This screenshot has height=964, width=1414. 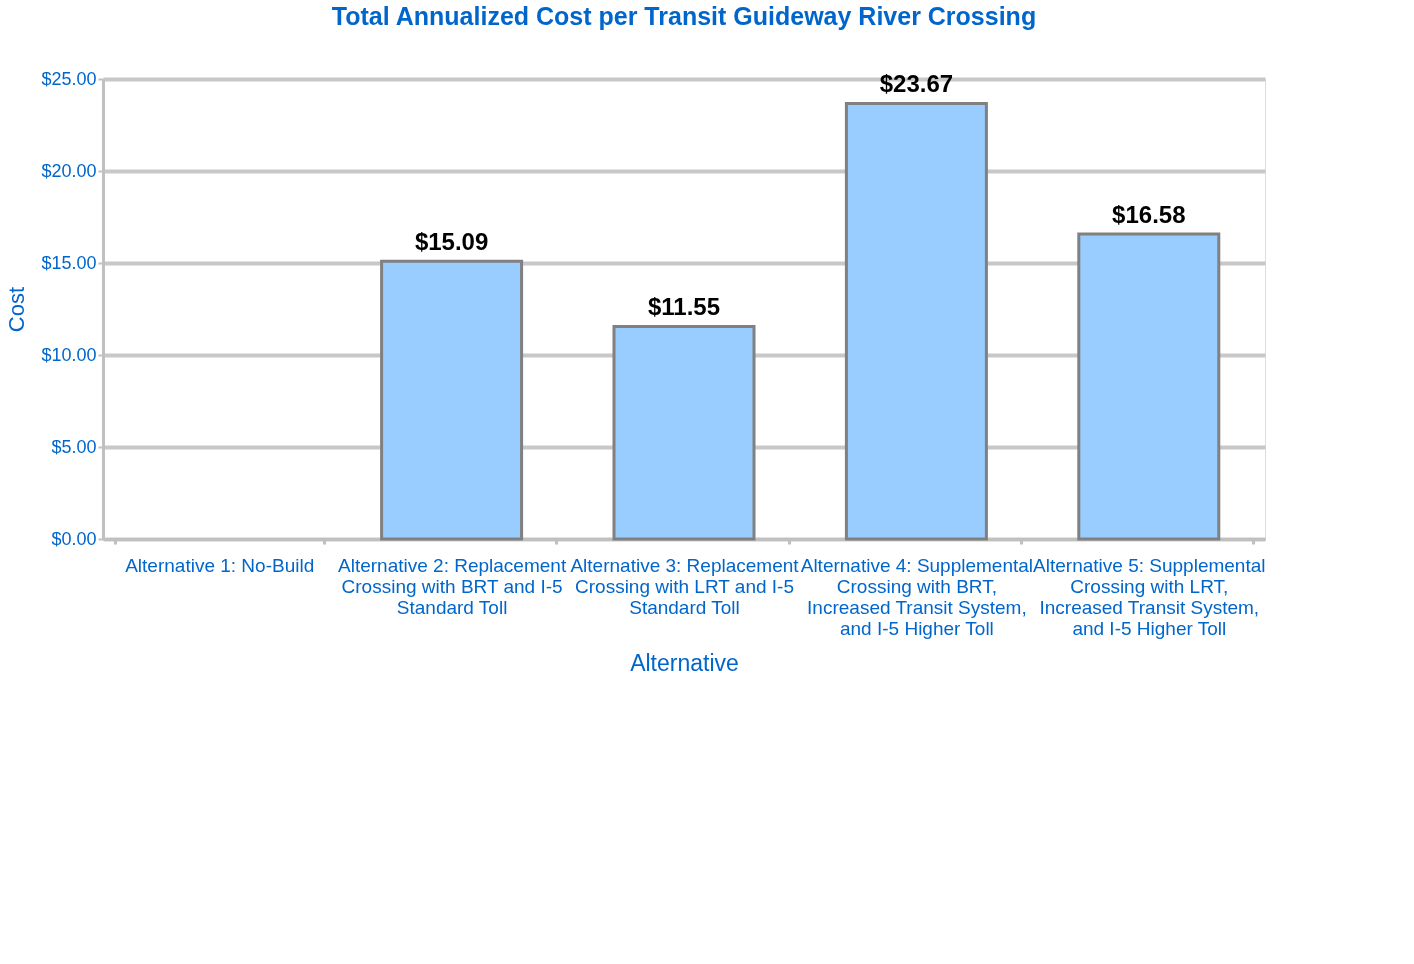 What do you see at coordinates (69, 354) in the screenshot?
I see `y-tick-label: $10.00` at bounding box center [69, 354].